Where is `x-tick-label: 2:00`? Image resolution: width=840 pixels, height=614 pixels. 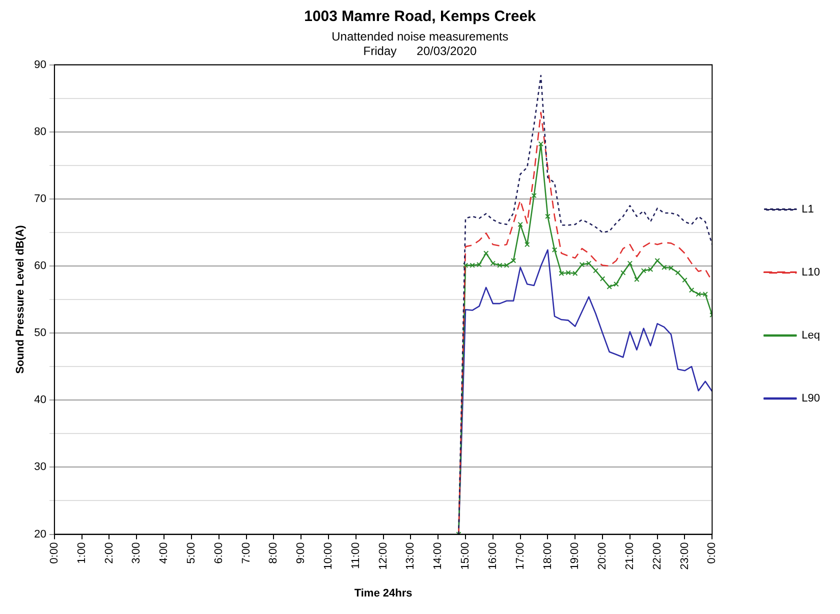 x-tick-label: 2:00 is located at coordinates (109, 553).